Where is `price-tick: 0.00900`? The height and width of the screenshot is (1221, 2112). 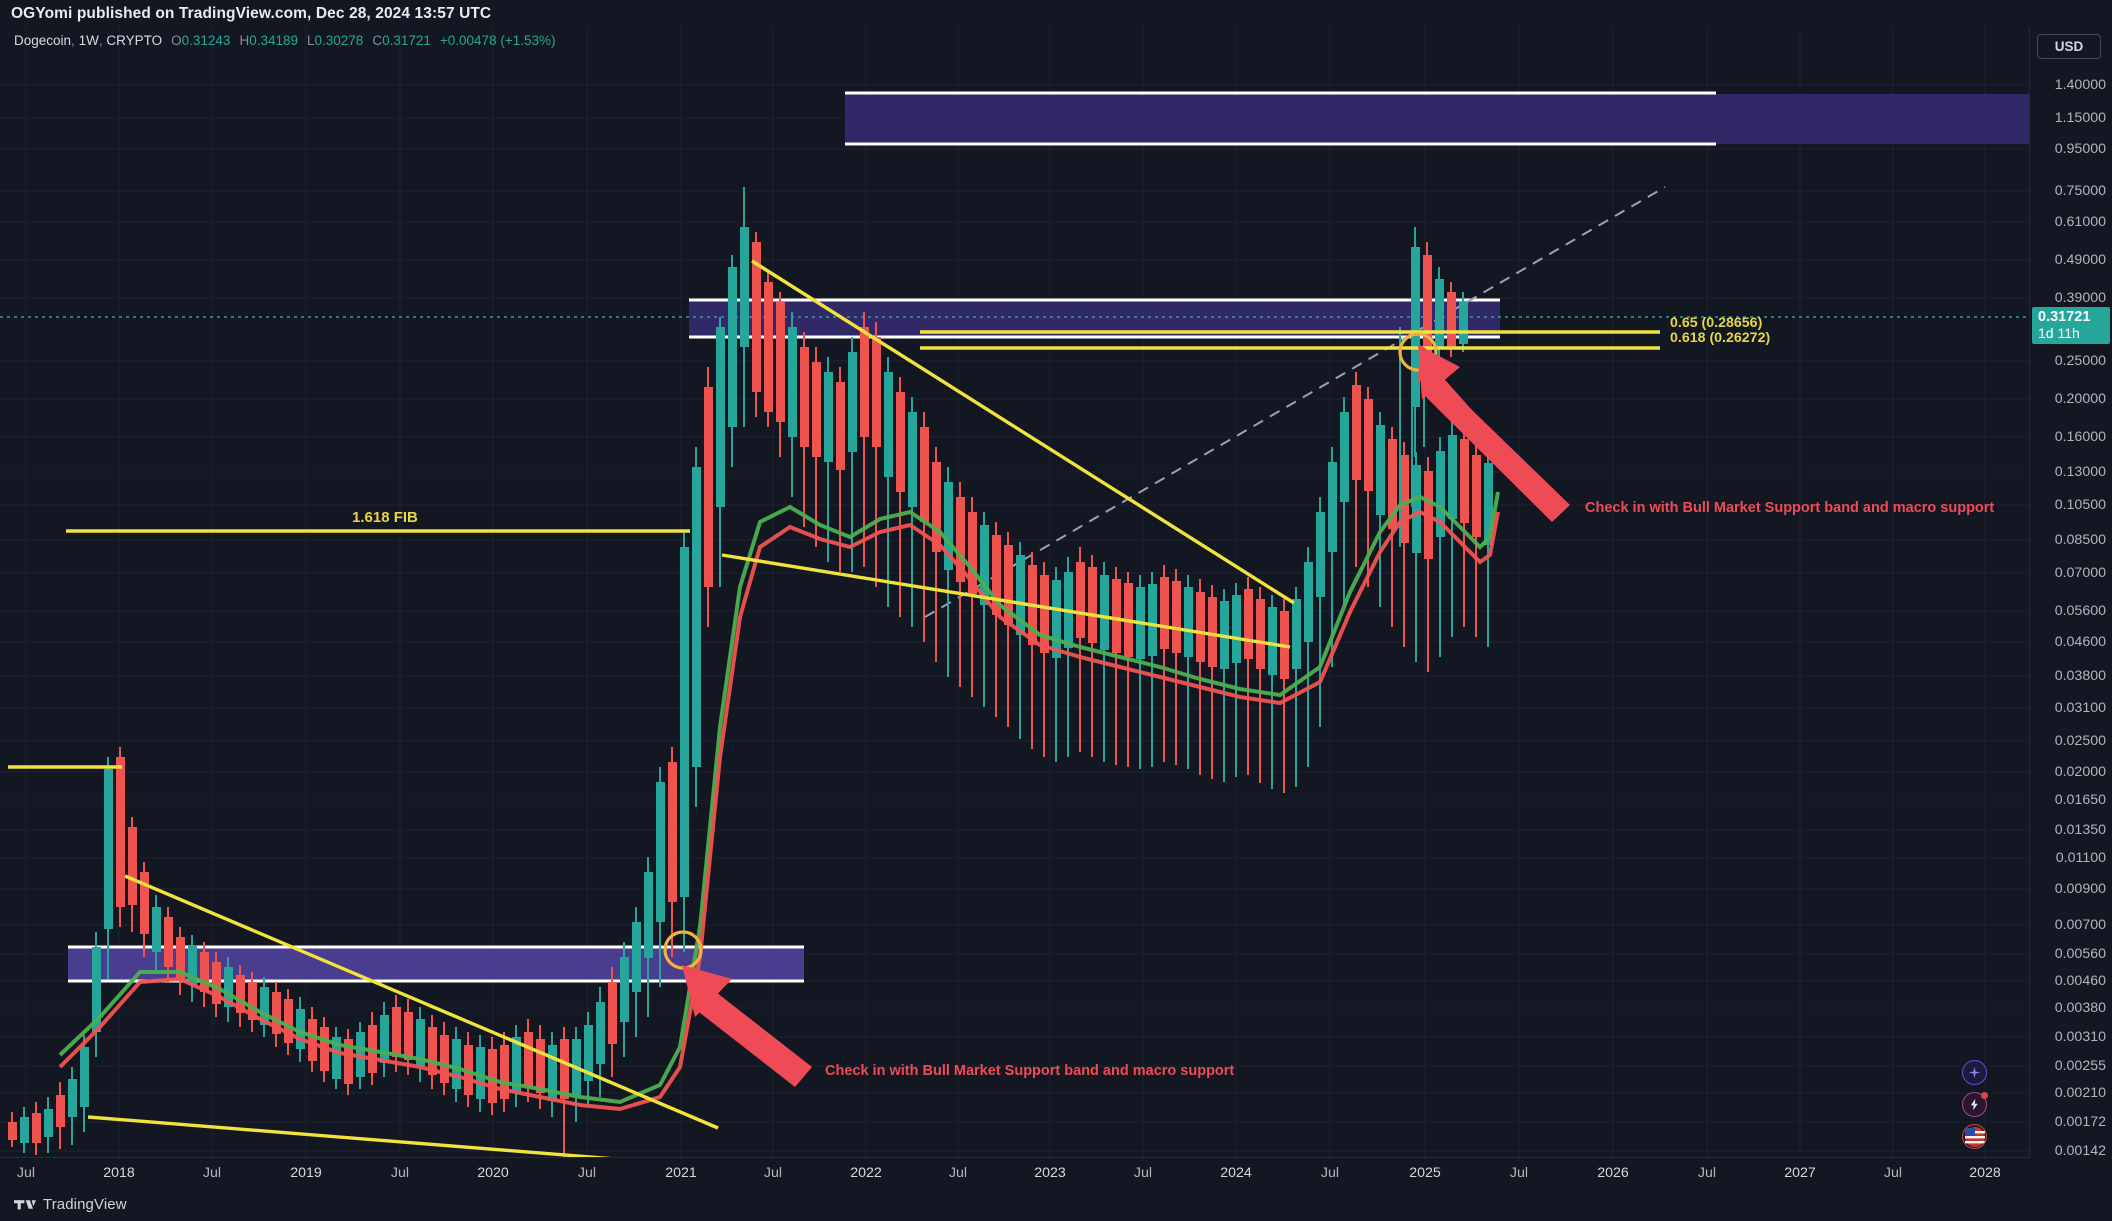
price-tick: 0.00900 is located at coordinates (2080, 889).